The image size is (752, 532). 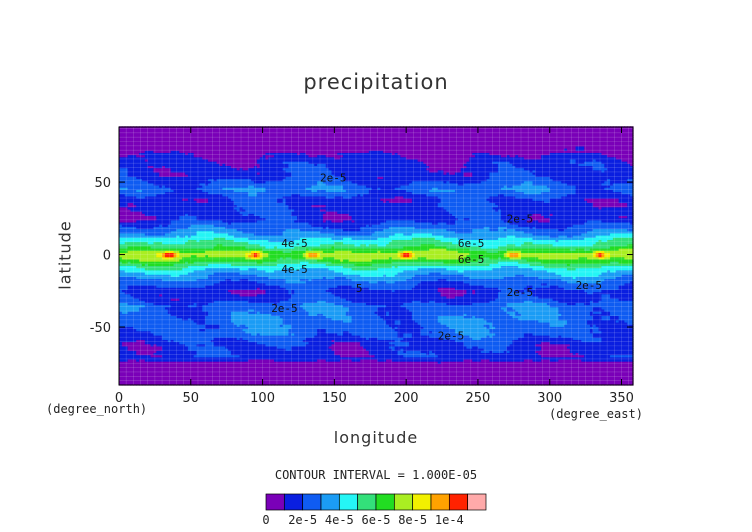 I want to click on colorbar-label-6: 1e-4, so click(x=449, y=520).